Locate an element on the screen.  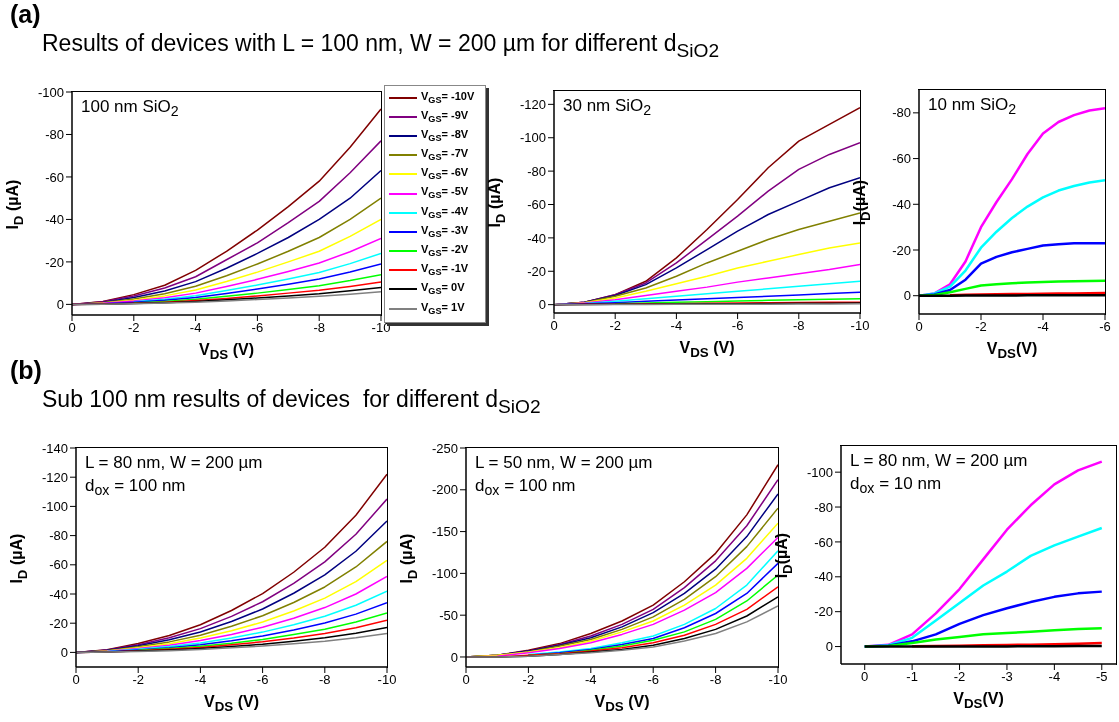
legend-label: V$_{GS}$= -1V is located at coordinates (445, 270).